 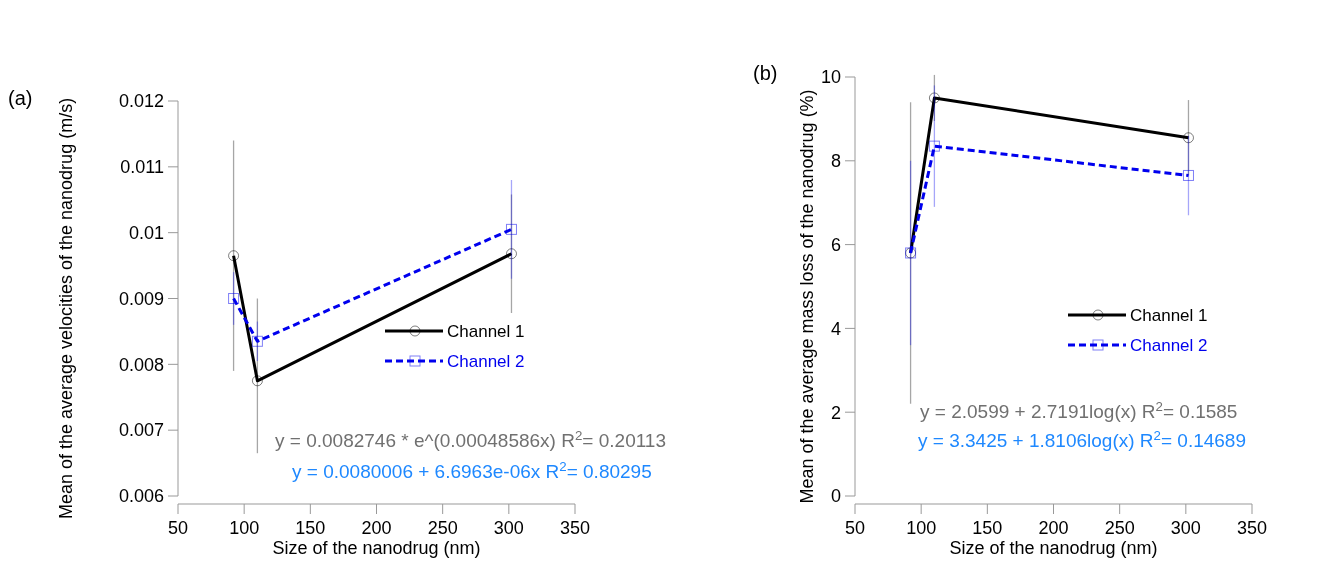 What do you see at coordinates (835, 161) in the screenshot?
I see `y-tick-label: 8` at bounding box center [835, 161].